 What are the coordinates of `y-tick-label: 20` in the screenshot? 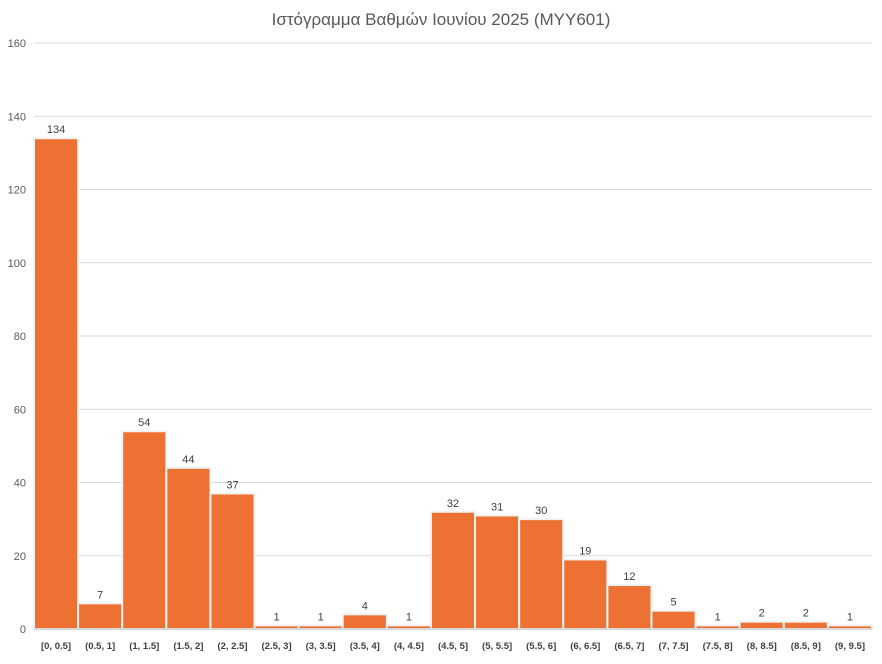 It's located at (20, 557).